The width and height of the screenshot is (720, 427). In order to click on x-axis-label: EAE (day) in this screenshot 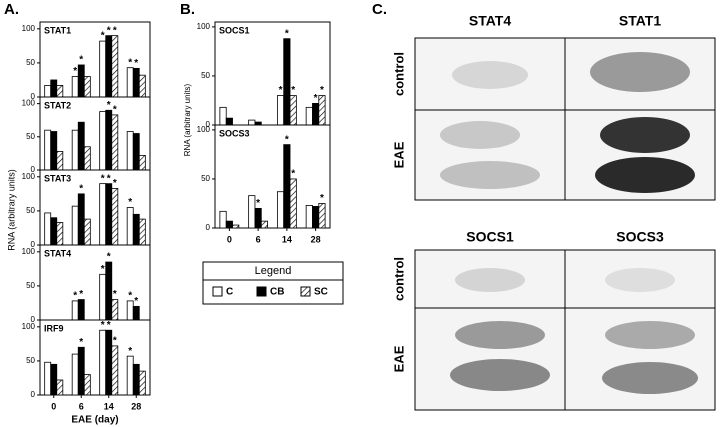, I will do `click(94, 420)`.